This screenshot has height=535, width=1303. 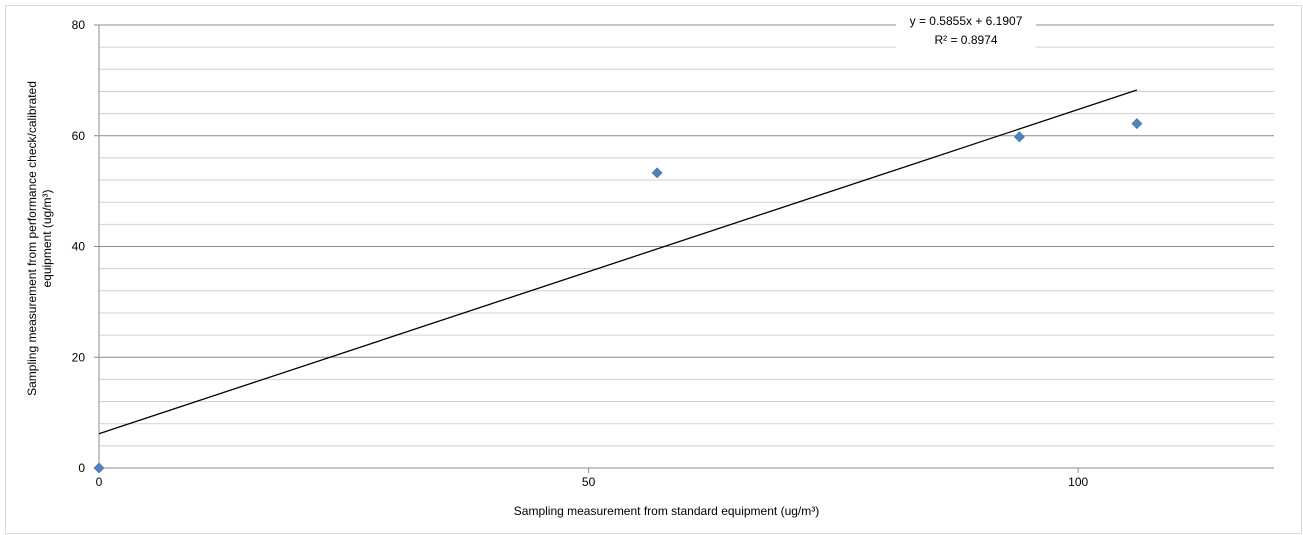 I want to click on y-tick-label: 20, so click(x=79, y=357).